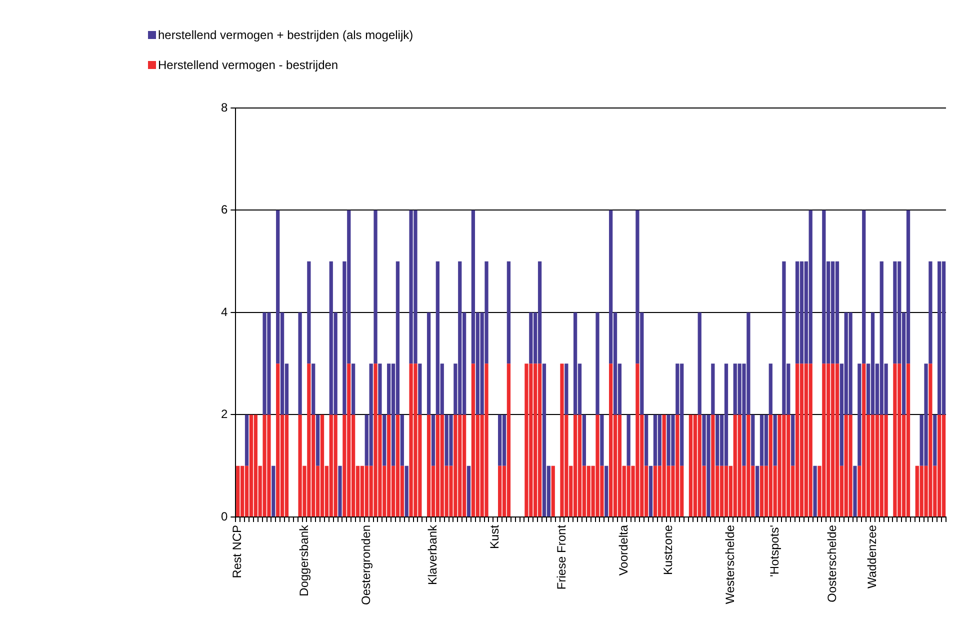 This screenshot has width=970, height=617. Describe the element at coordinates (561, 557) in the screenshot. I see `x-tick-label: Friese Front` at that location.